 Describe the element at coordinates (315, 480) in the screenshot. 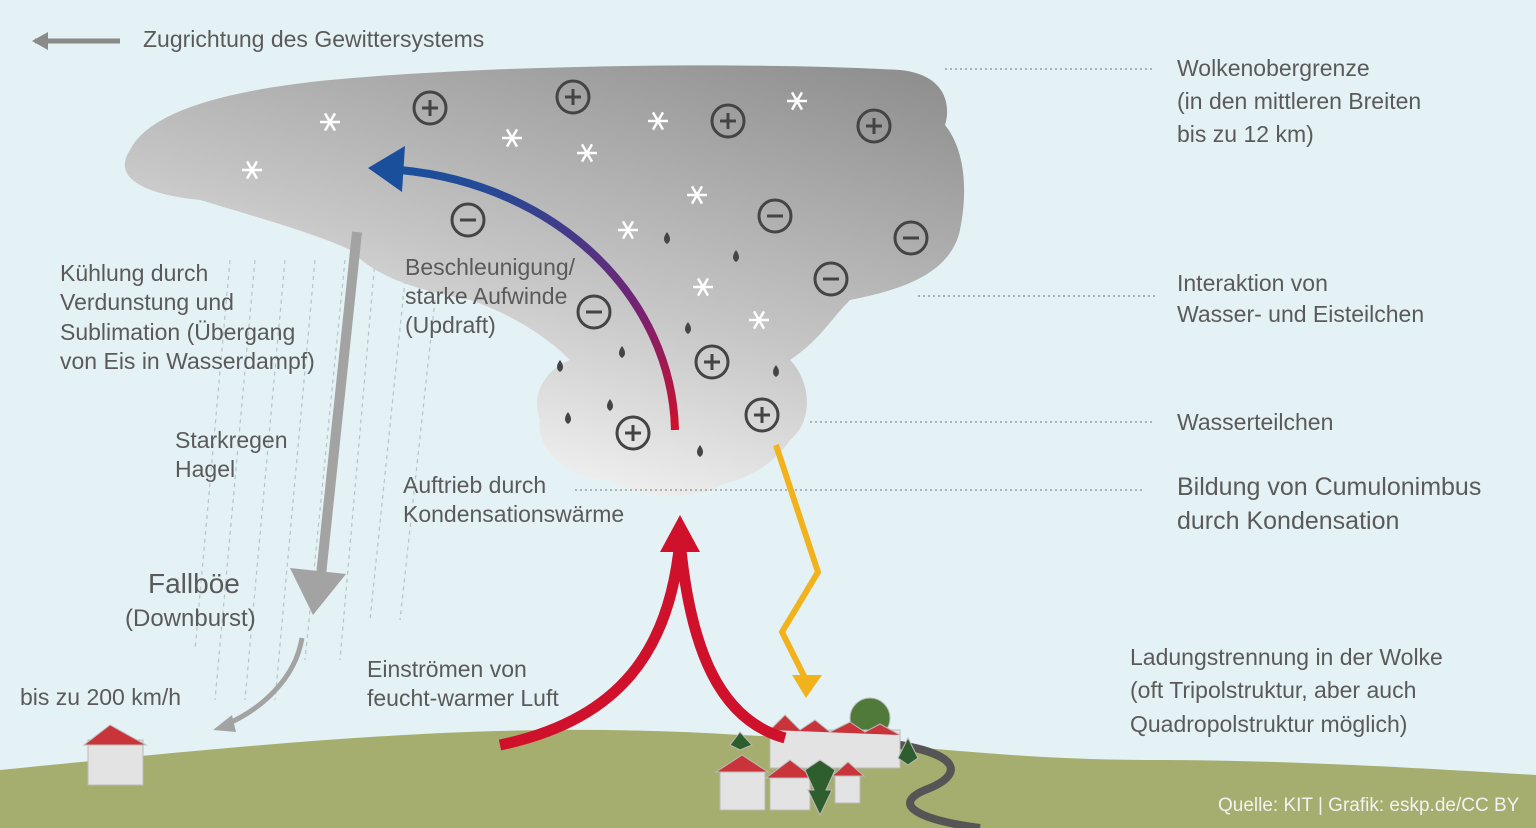

I see `rain` at that location.